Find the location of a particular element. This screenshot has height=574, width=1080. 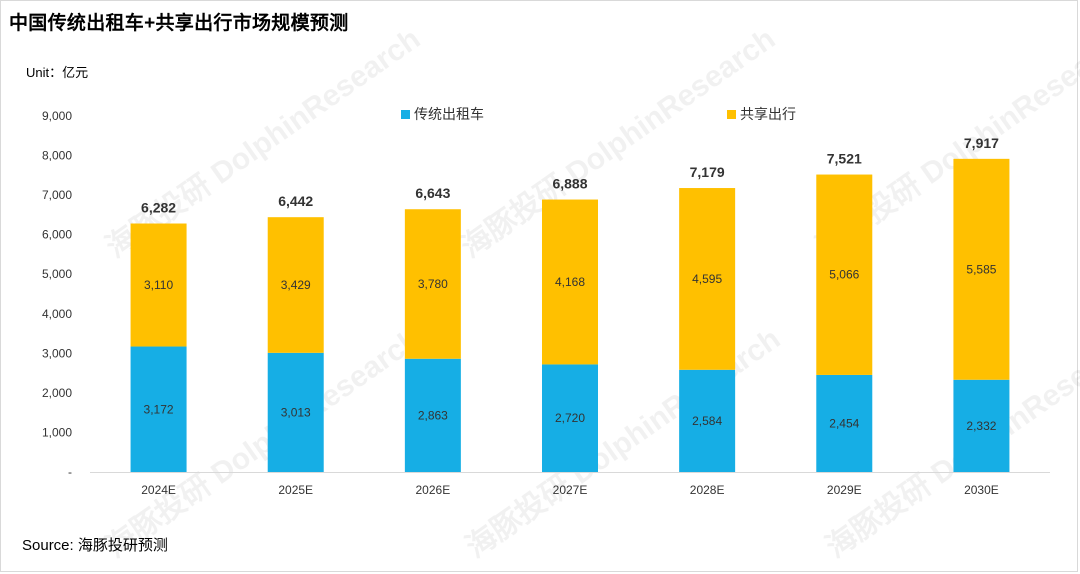

data-label: 2,584 is located at coordinates (707, 421).